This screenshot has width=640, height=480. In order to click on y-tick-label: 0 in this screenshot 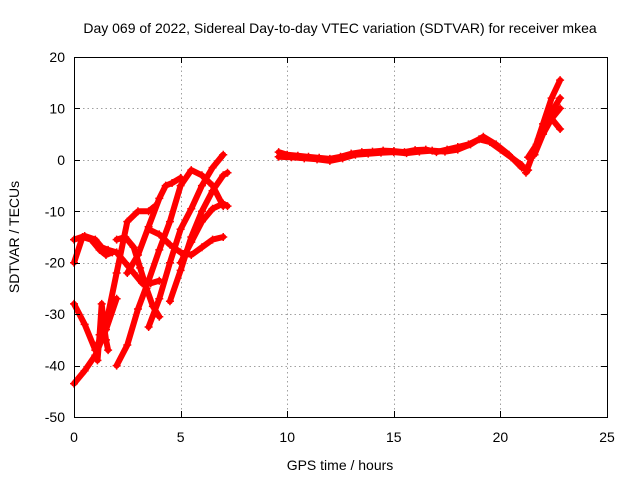, I will do `click(61, 160)`.